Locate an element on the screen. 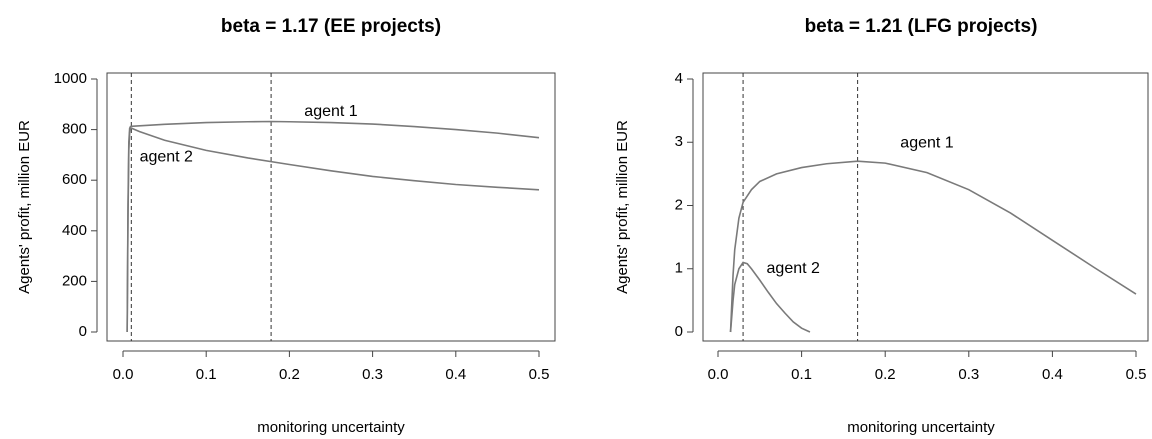 The width and height of the screenshot is (1152, 439). y-tick-label: 4 is located at coordinates (679, 78).